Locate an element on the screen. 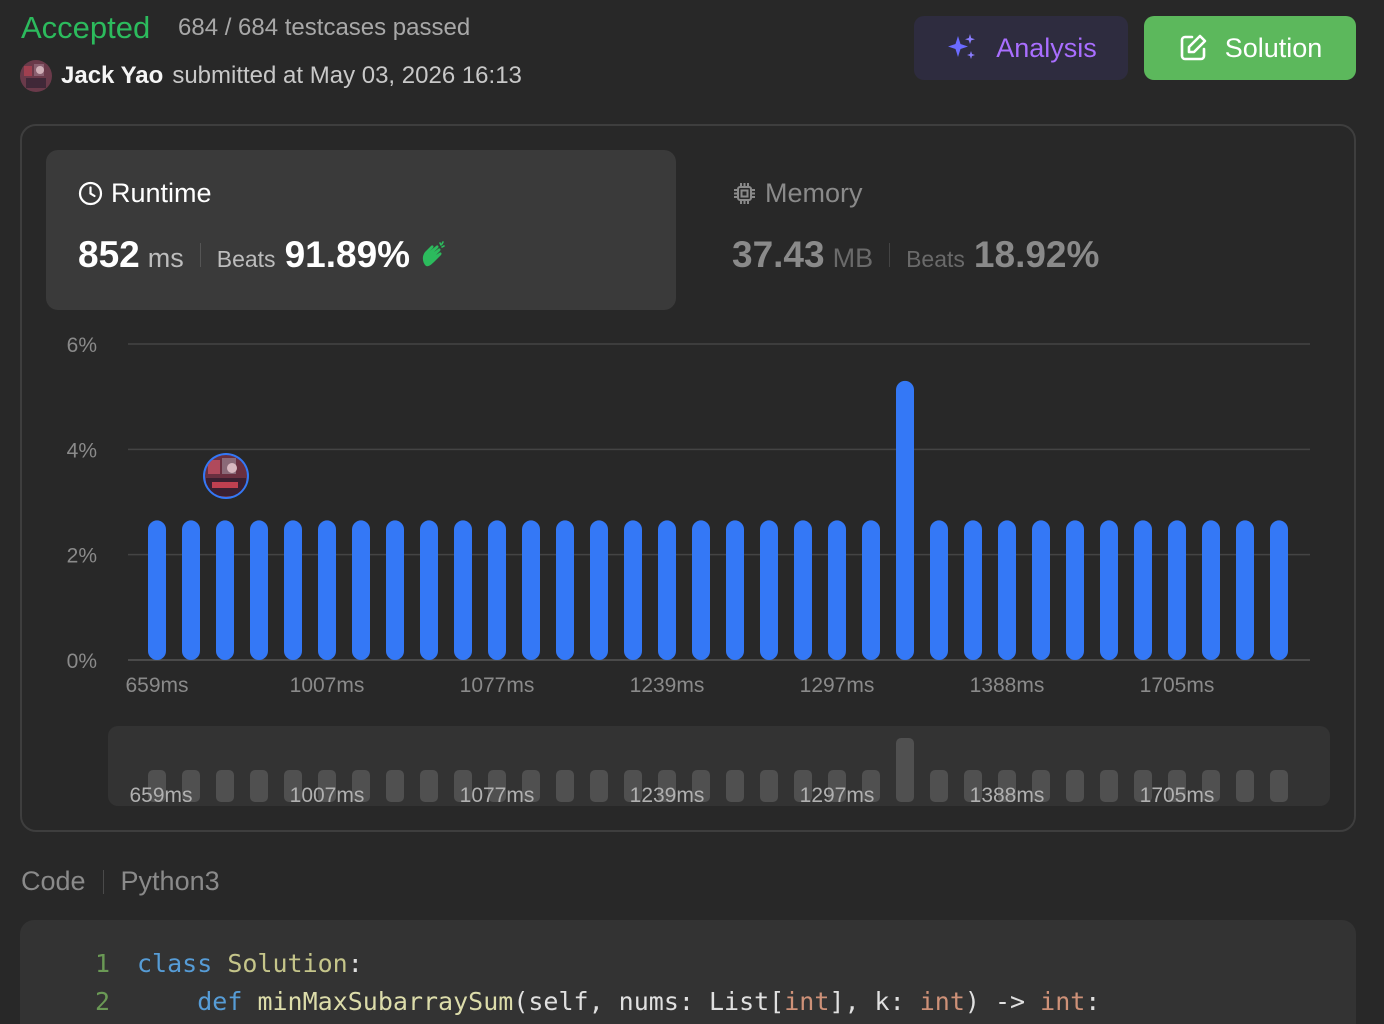 The image size is (1384, 1024). x-tick-label: 1077ms is located at coordinates (497, 685).